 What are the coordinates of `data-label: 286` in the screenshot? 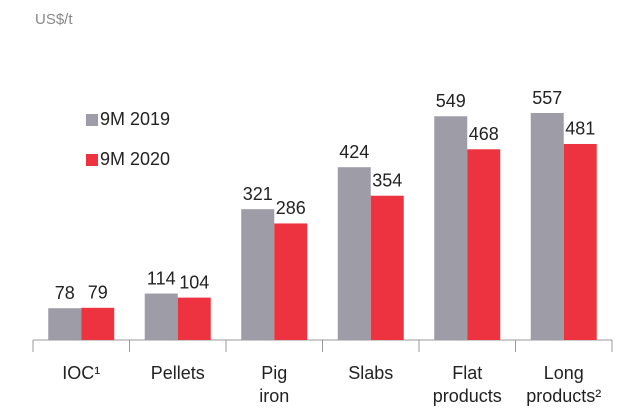 It's located at (291, 208).